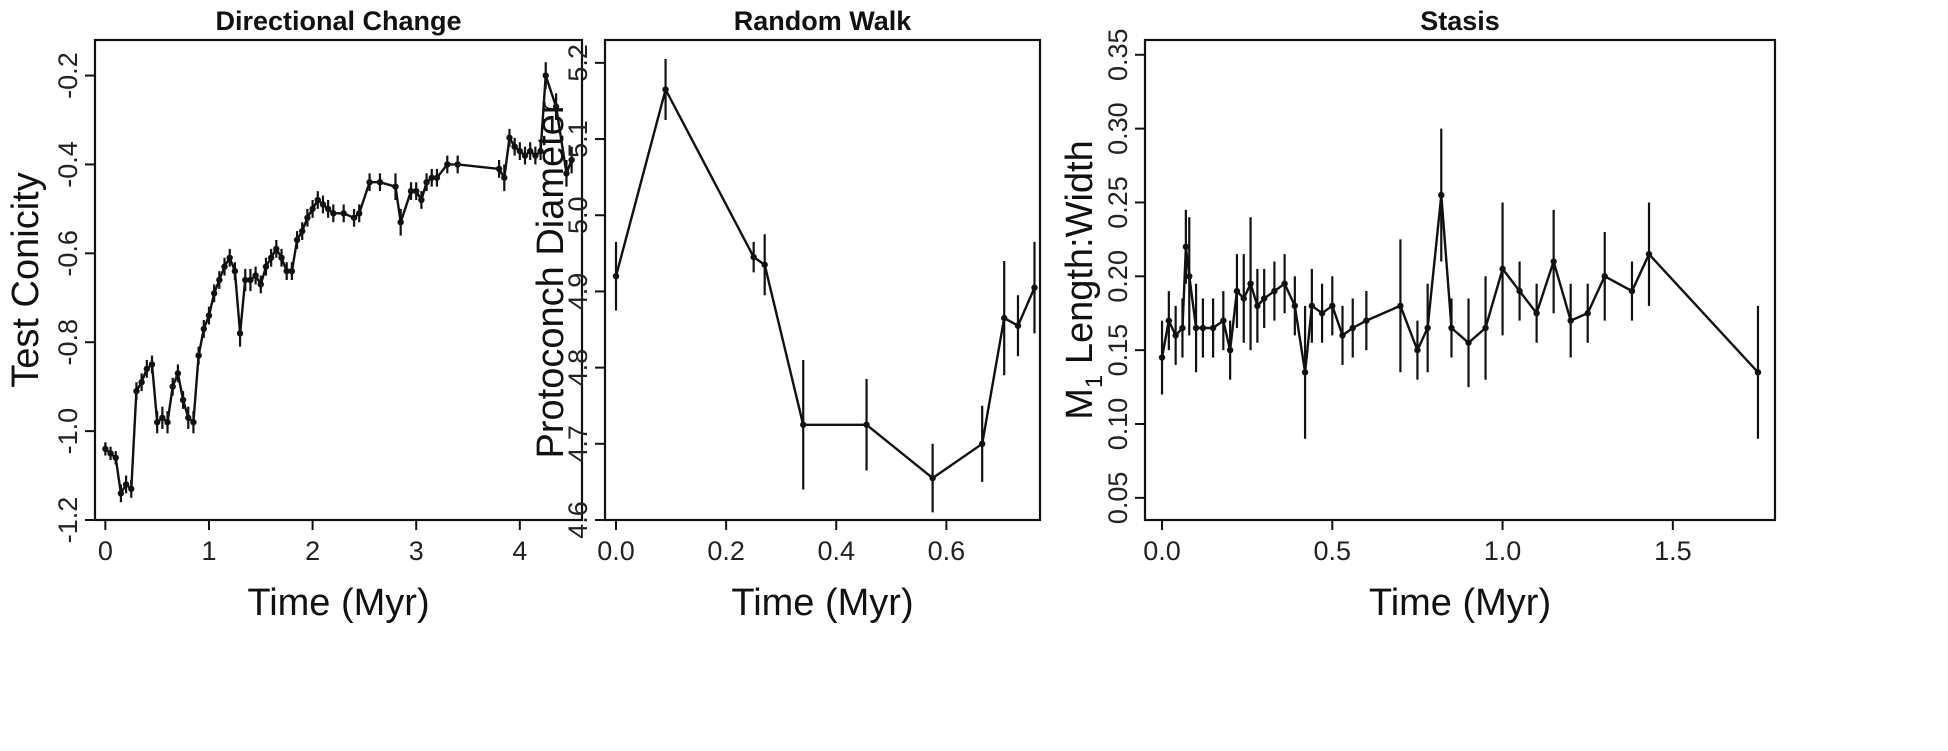  I want to click on y-tick-label: 0.05, so click(1118, 498).